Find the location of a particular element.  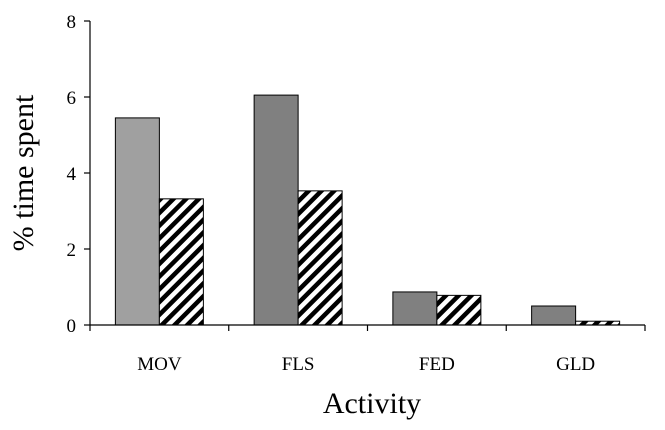

x-tick-label: FLS is located at coordinates (298, 364).